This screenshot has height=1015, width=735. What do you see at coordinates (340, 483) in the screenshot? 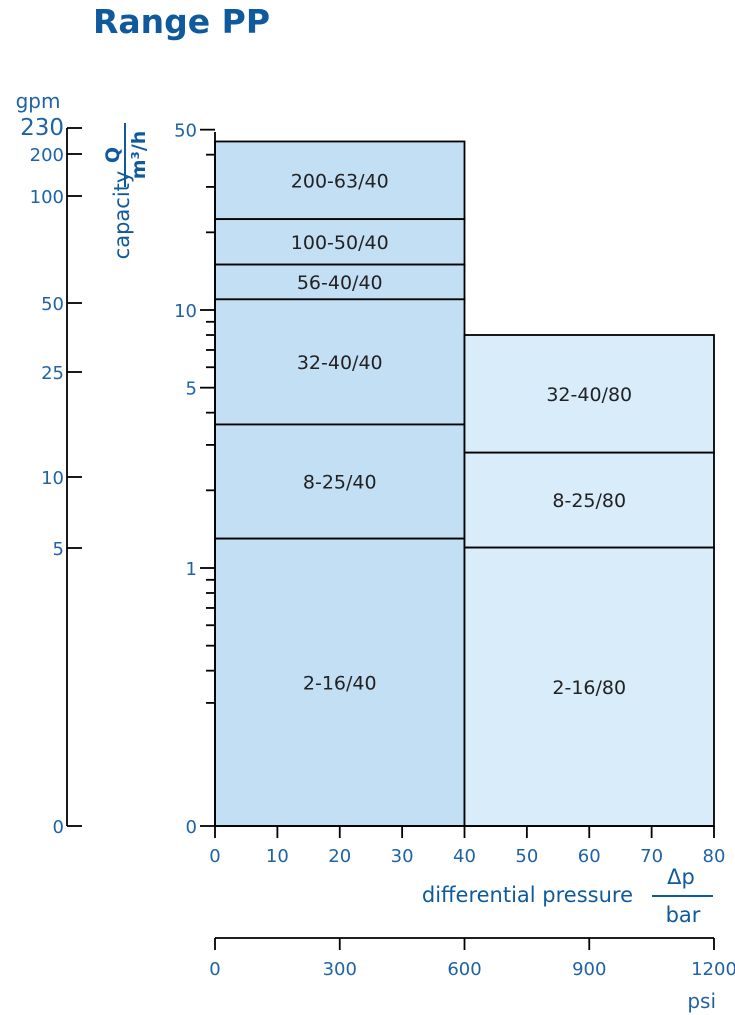
I see `region-label-4: 8-25/40` at bounding box center [340, 483].